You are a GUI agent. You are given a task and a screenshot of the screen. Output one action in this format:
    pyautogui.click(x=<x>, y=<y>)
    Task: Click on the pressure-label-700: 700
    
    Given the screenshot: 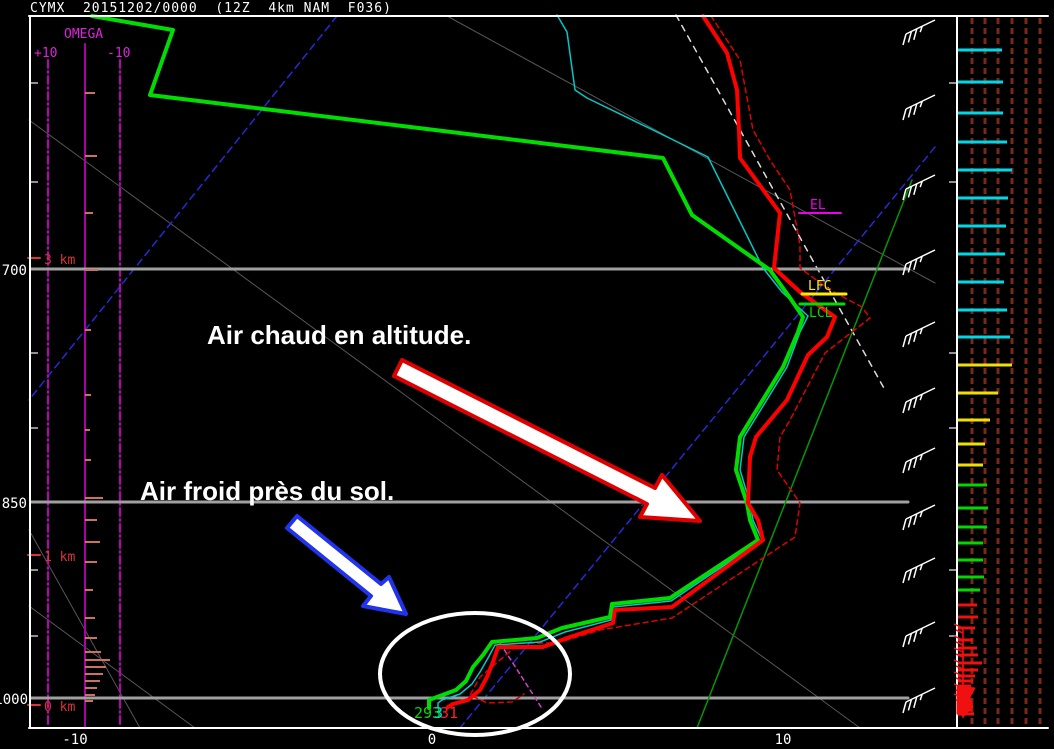 What is the action you would take?
    pyautogui.click(x=14, y=271)
    